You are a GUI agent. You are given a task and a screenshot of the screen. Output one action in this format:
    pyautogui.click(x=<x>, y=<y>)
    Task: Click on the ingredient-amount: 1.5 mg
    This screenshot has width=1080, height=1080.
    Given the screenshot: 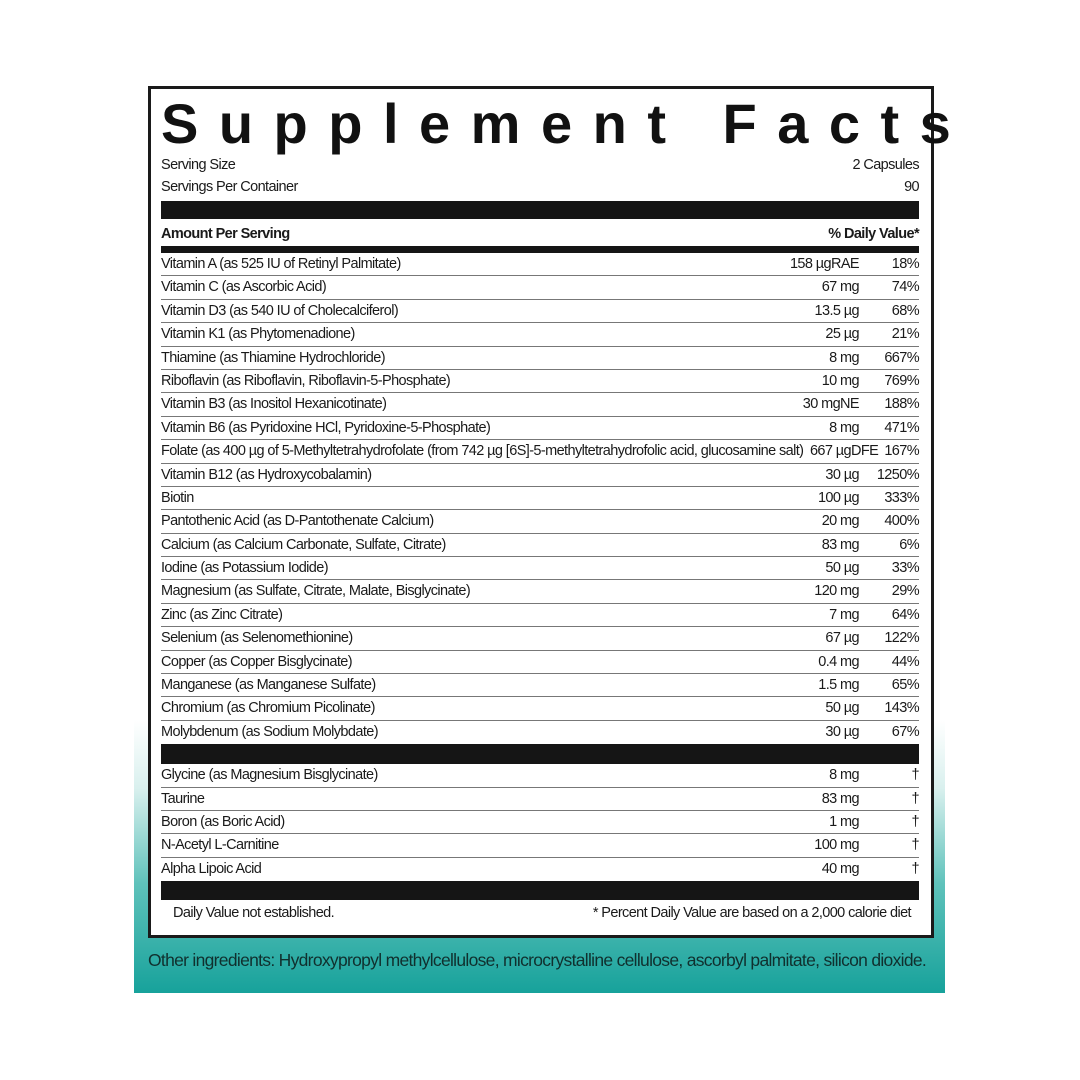 What is the action you would take?
    pyautogui.click(x=838, y=685)
    